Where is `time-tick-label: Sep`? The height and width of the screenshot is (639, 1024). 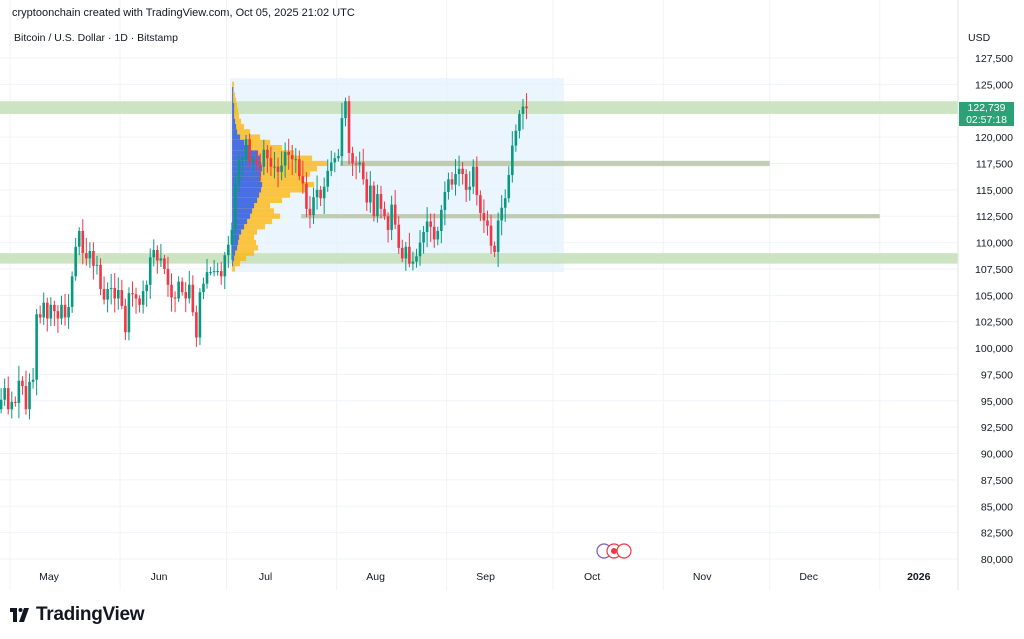
time-tick-label: Sep is located at coordinates (485, 577).